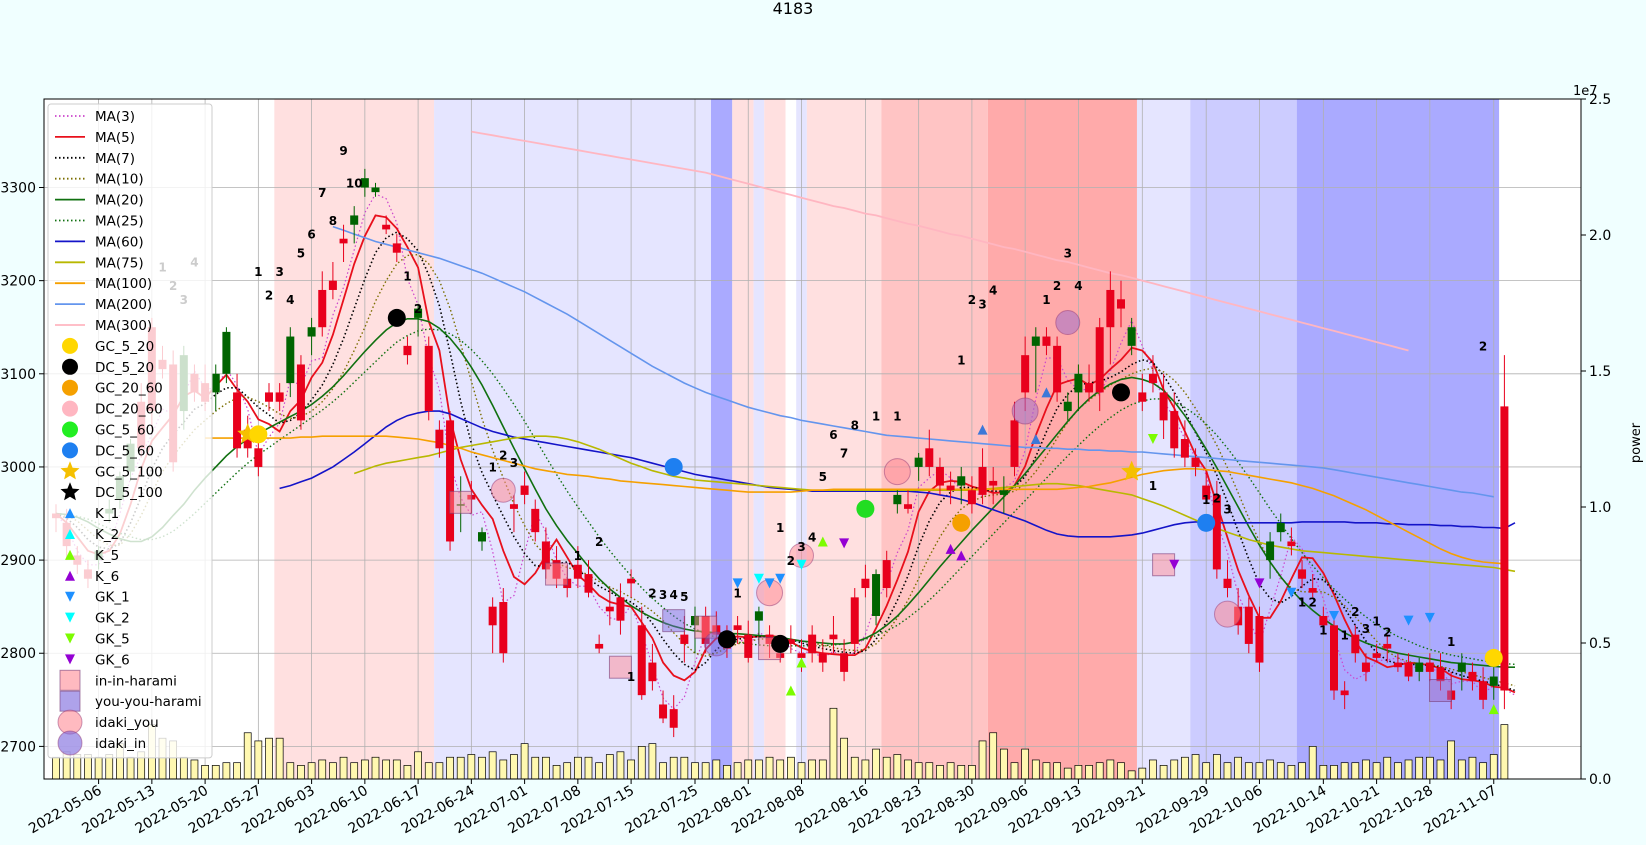 The height and width of the screenshot is (845, 1646). I want to click on y2-axis-label: power, so click(1636, 442).